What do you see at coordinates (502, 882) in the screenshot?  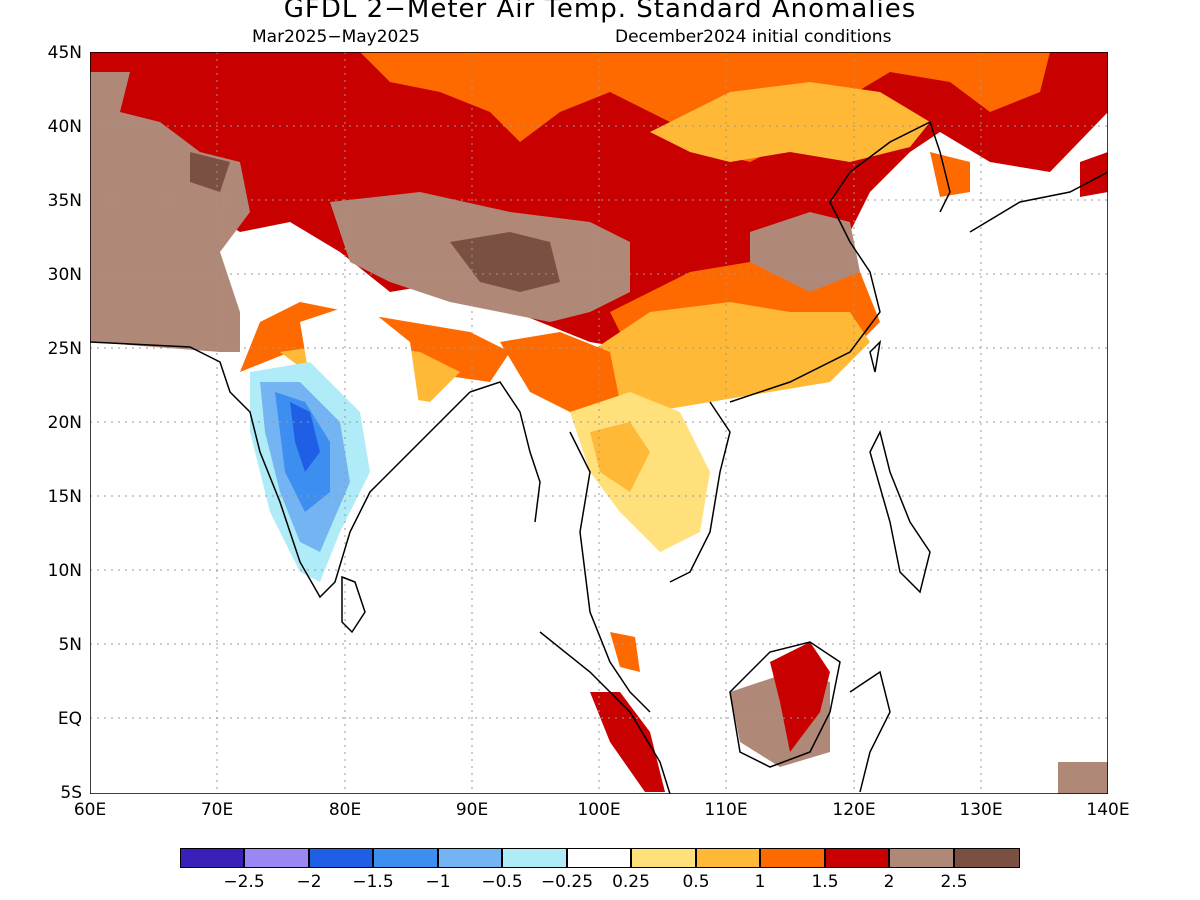 I see `colorbar-label: −0.5` at bounding box center [502, 882].